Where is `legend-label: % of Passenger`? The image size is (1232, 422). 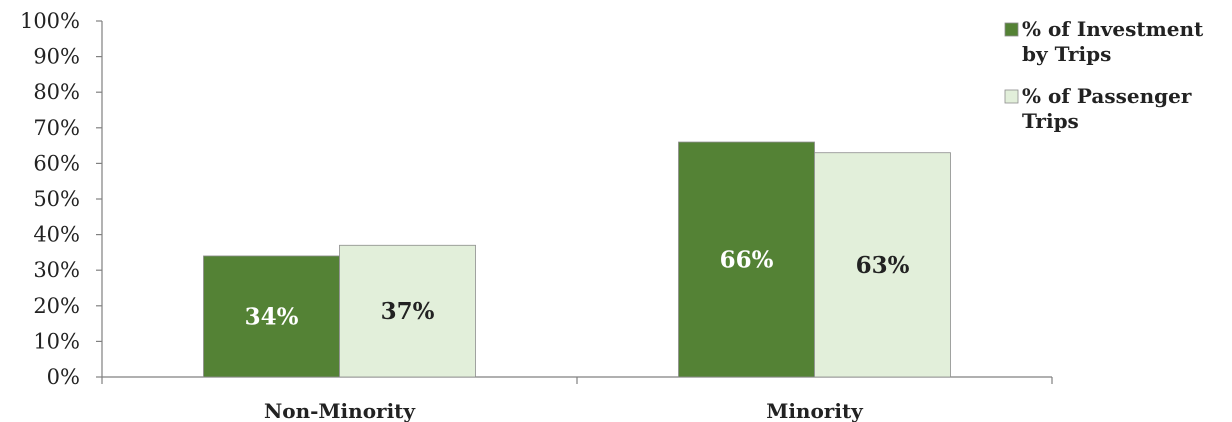
legend-label: % of Passenger is located at coordinates (1107, 96).